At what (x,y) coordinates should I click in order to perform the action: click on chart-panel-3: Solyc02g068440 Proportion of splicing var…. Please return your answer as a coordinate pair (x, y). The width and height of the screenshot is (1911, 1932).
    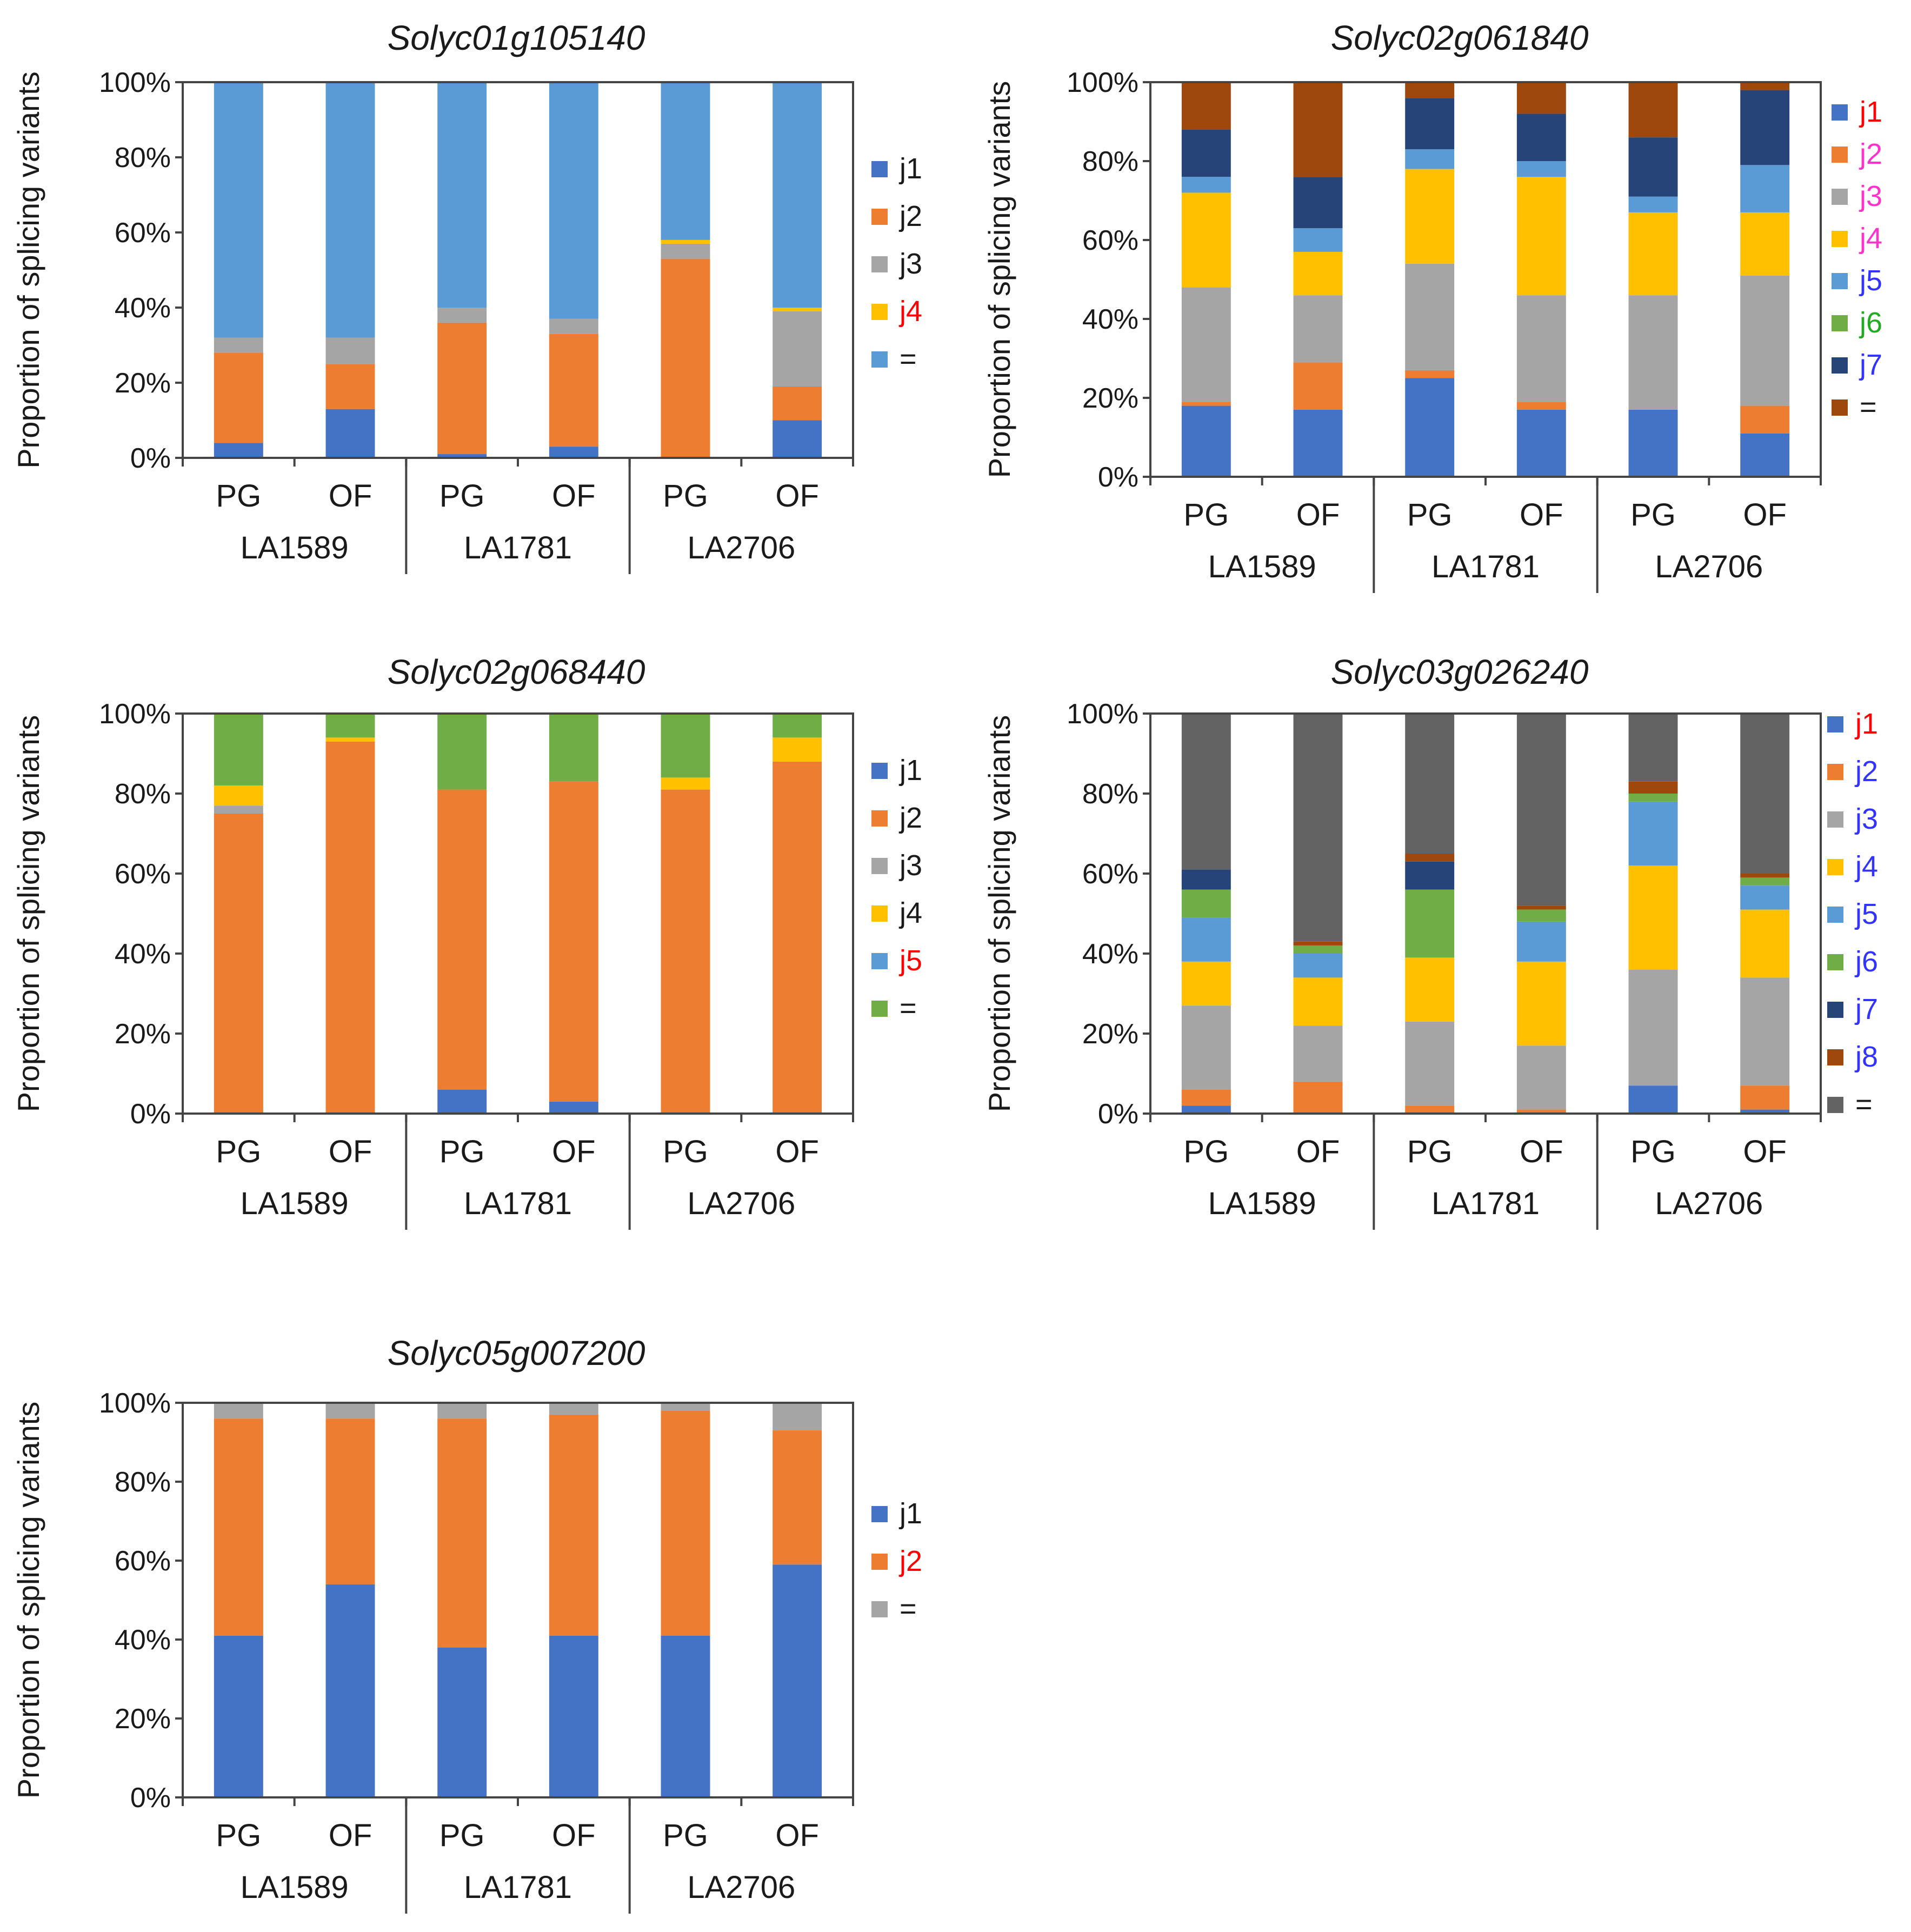
    Looking at the image, I should click on (467, 941).